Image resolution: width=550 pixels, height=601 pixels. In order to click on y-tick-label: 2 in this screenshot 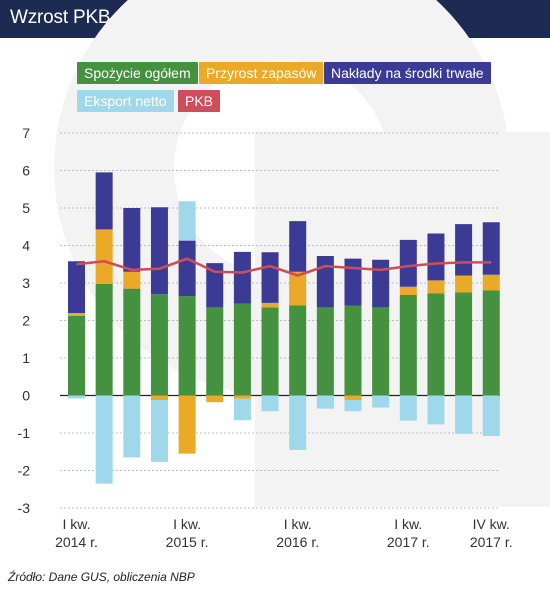, I will do `click(26, 321)`.